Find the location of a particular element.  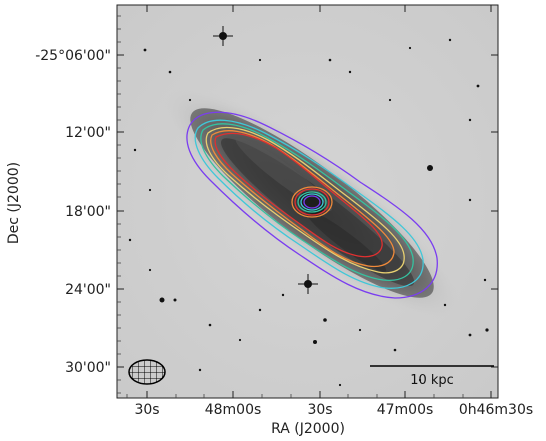

x-tick-labels: 30s 48m00s 30s 47m00s 0h46m30s is located at coordinates (333, 410).